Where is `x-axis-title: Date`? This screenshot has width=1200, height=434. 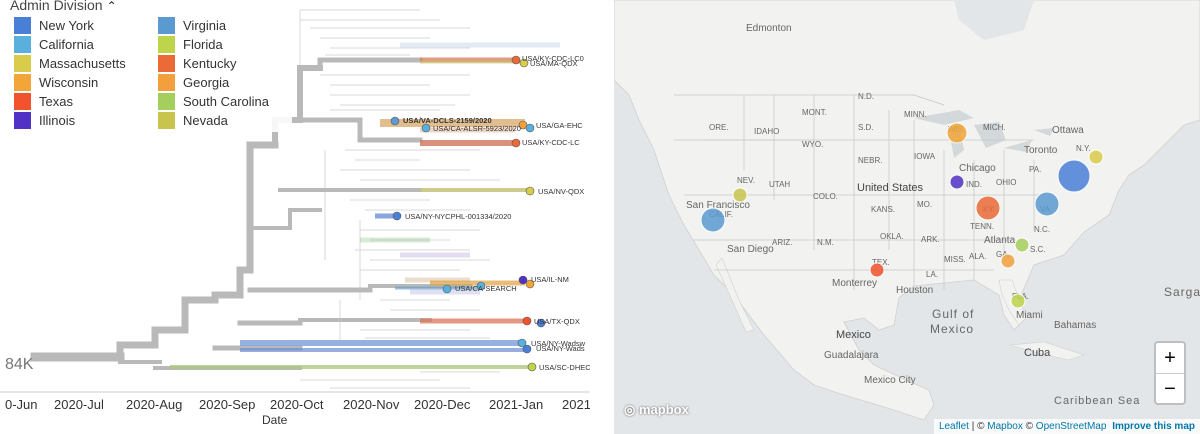 x-axis-title: Date is located at coordinates (275, 420).